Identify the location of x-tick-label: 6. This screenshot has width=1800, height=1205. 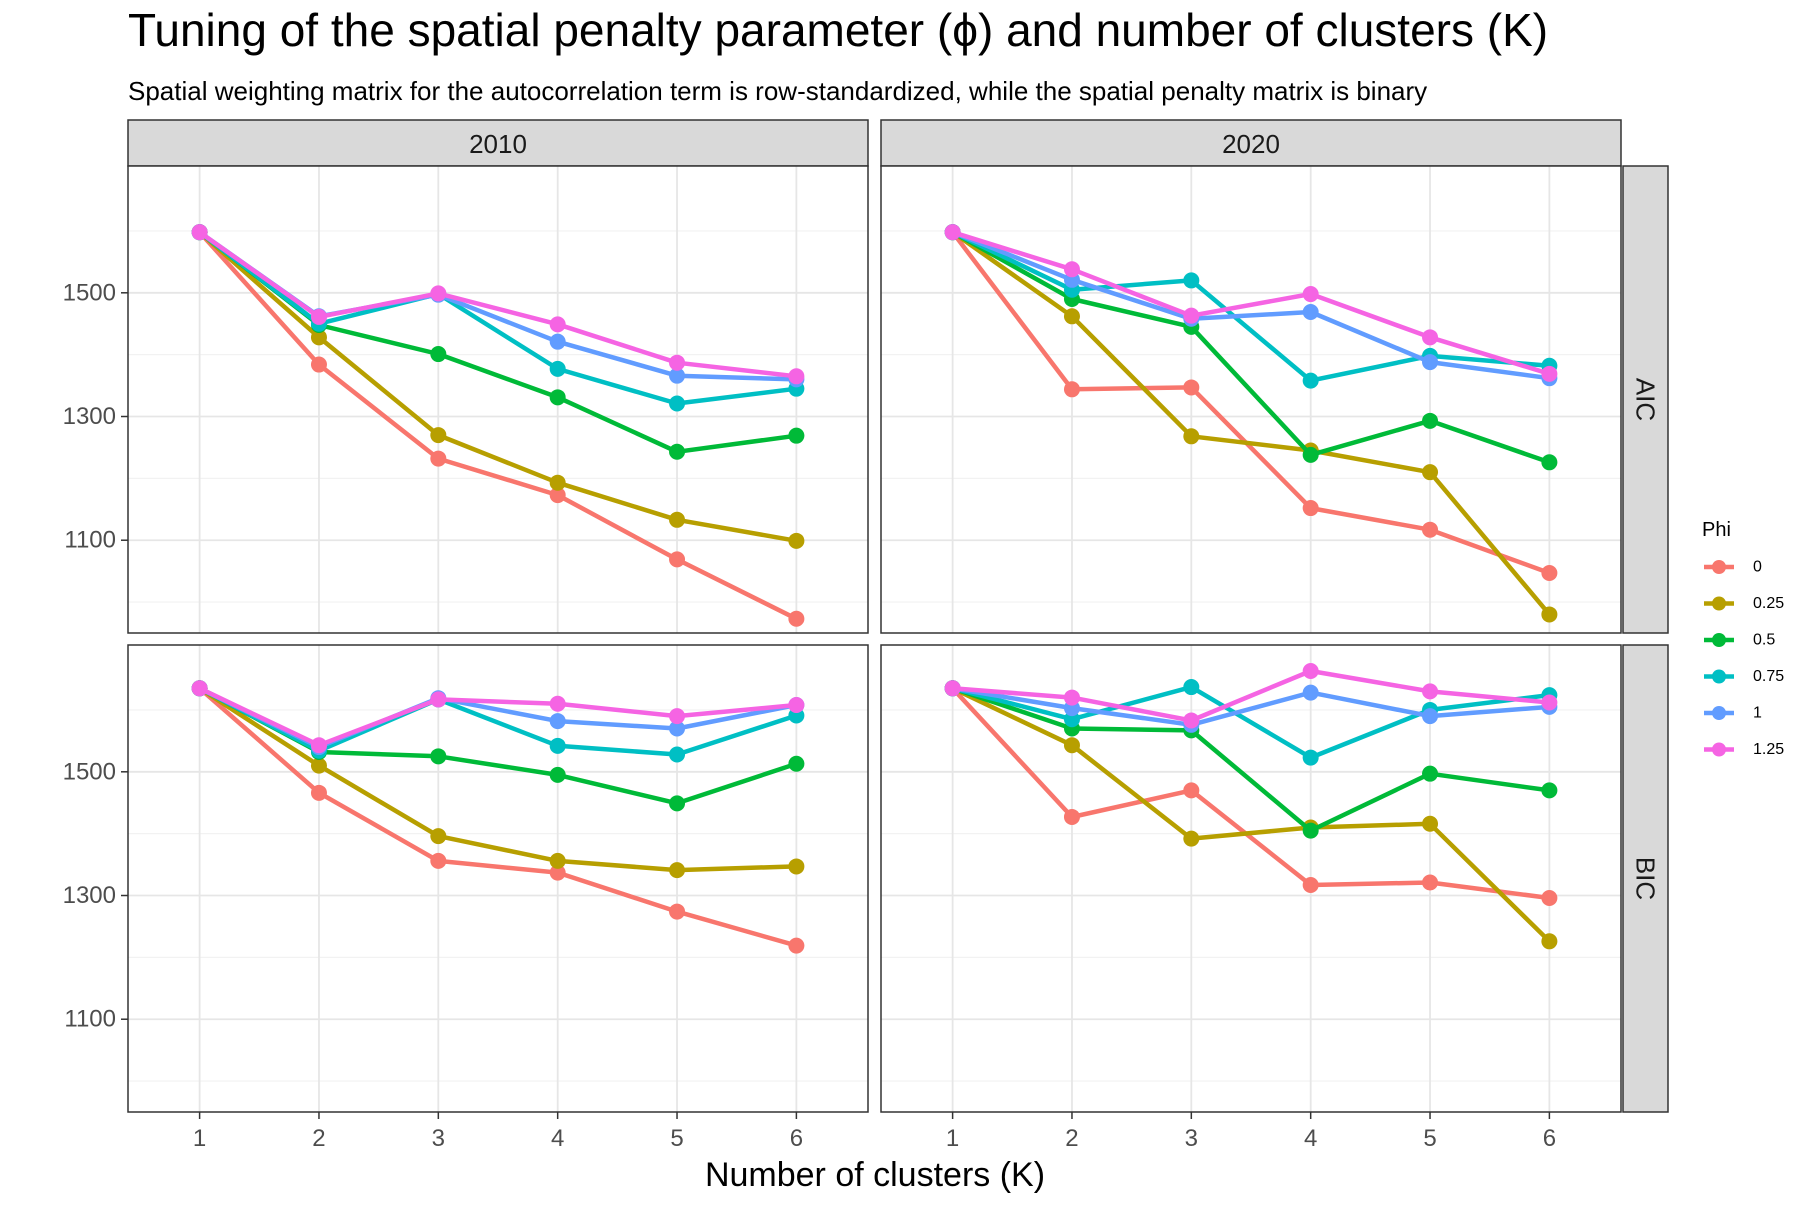
(796, 1138).